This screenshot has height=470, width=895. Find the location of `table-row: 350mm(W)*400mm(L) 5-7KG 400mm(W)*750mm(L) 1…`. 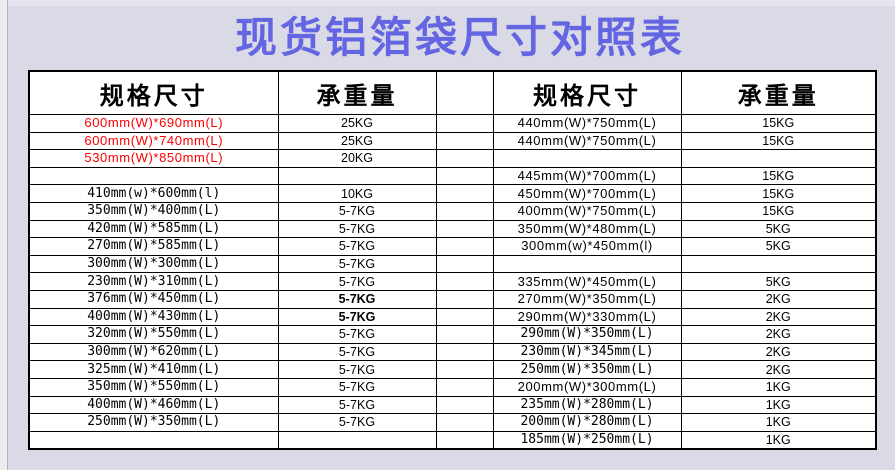

table-row: 350mm(W)*400mm(L) 5-7KG 400mm(W)*750mm(L) 1… is located at coordinates (452, 211).